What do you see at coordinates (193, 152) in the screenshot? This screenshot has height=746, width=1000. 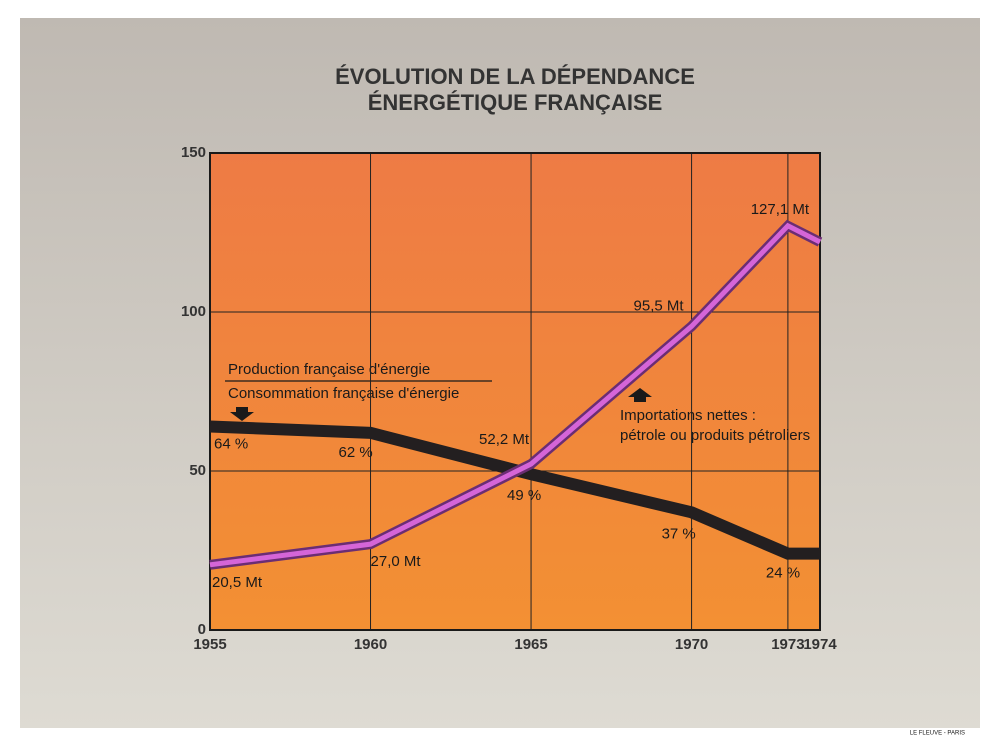 I see `y-tick-label: 150` at bounding box center [193, 152].